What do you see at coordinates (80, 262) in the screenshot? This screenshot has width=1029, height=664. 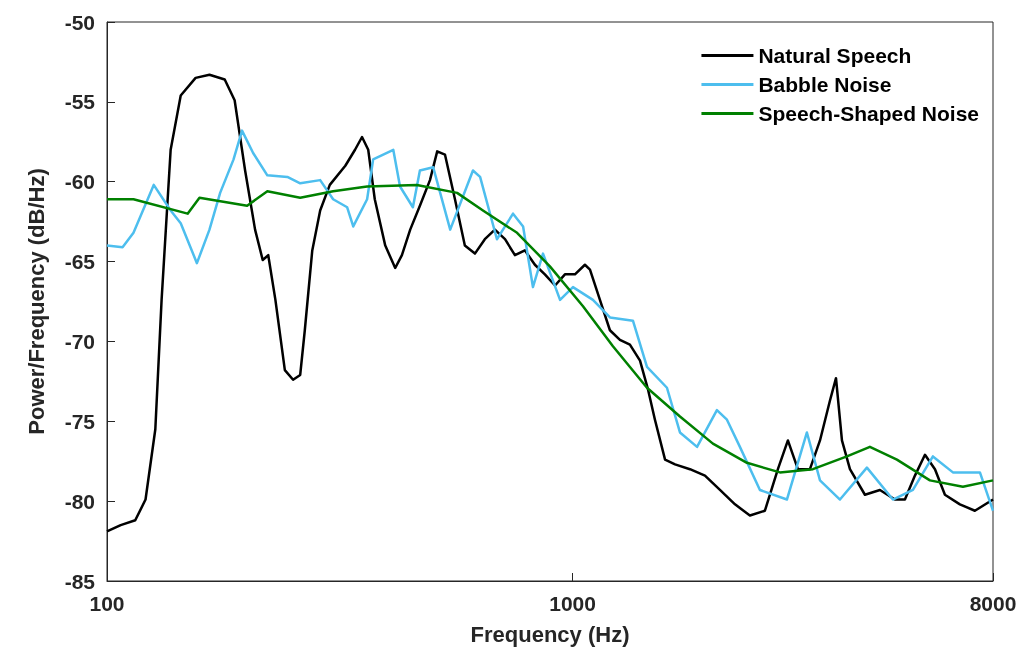 I see `y-tick-label: -65` at bounding box center [80, 262].